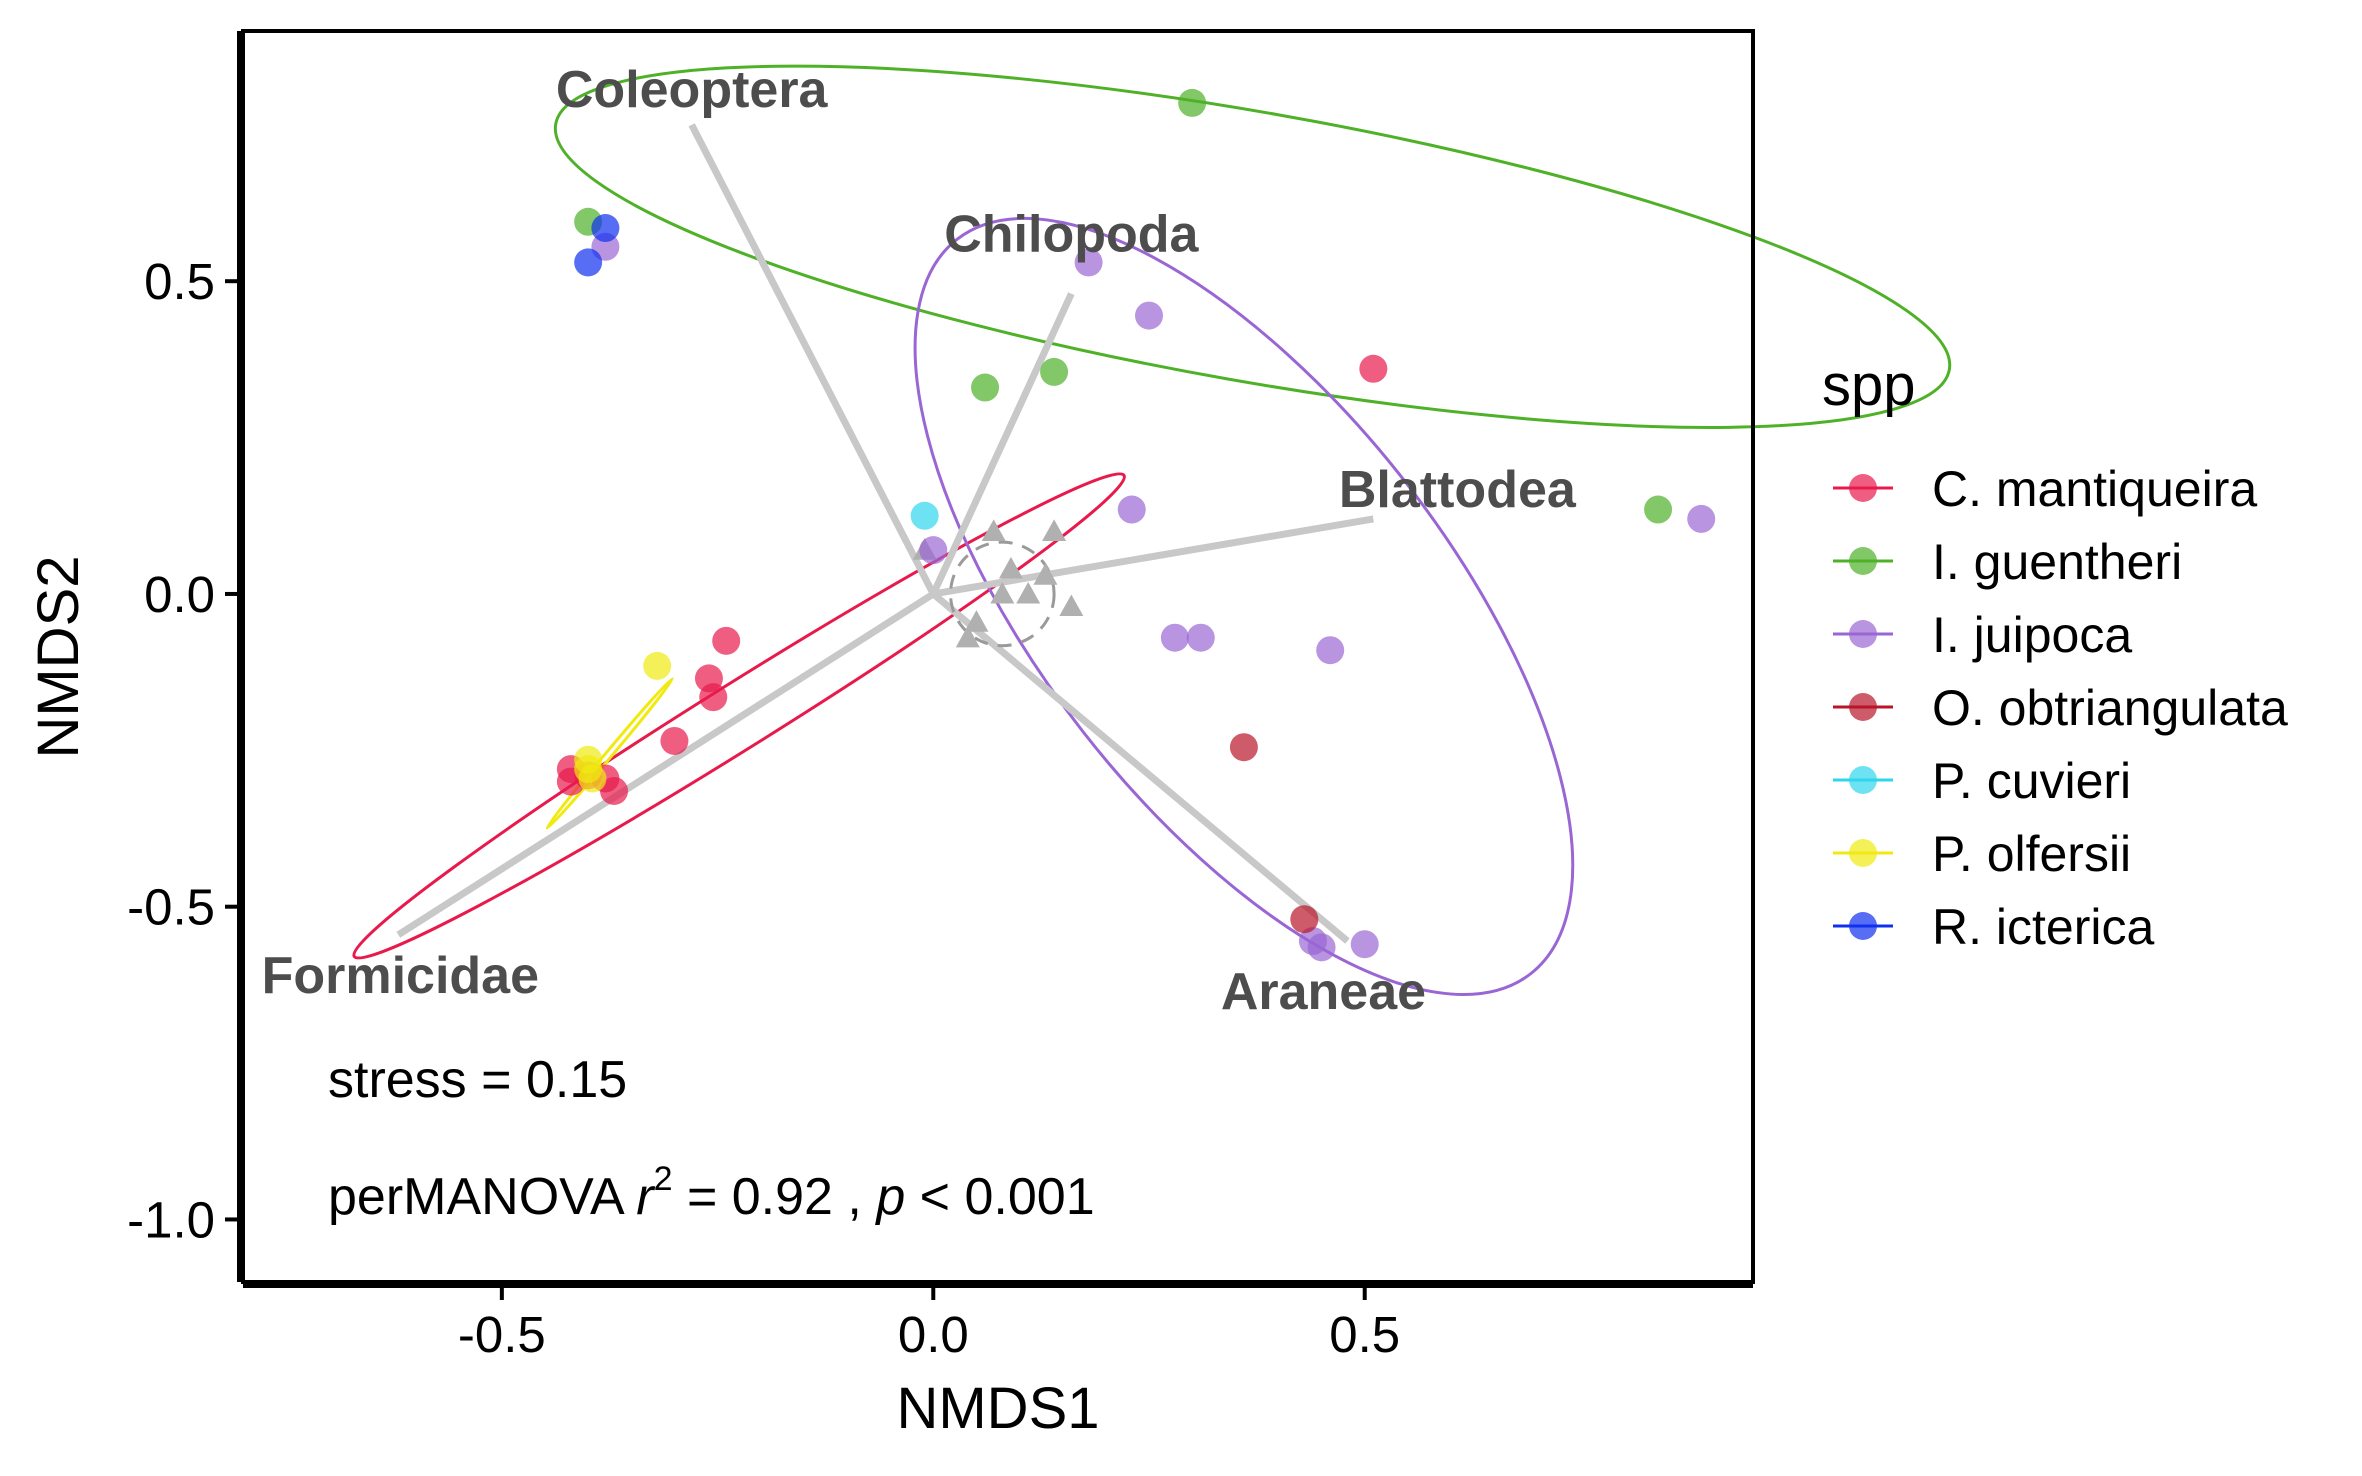 This screenshot has width=2362, height=1476. What do you see at coordinates (1863, 926) in the screenshot?
I see `legend-key-point-r-icterica` at bounding box center [1863, 926].